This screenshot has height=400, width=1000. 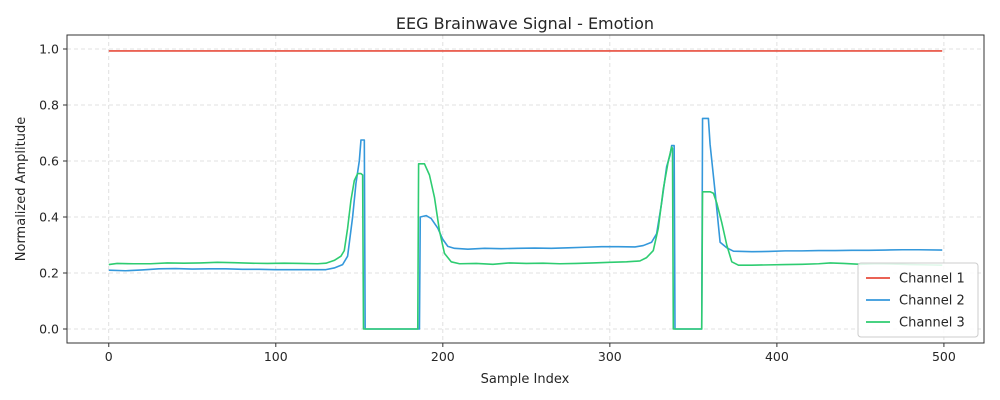 I want to click on x-tick-label: 400, so click(x=777, y=356).